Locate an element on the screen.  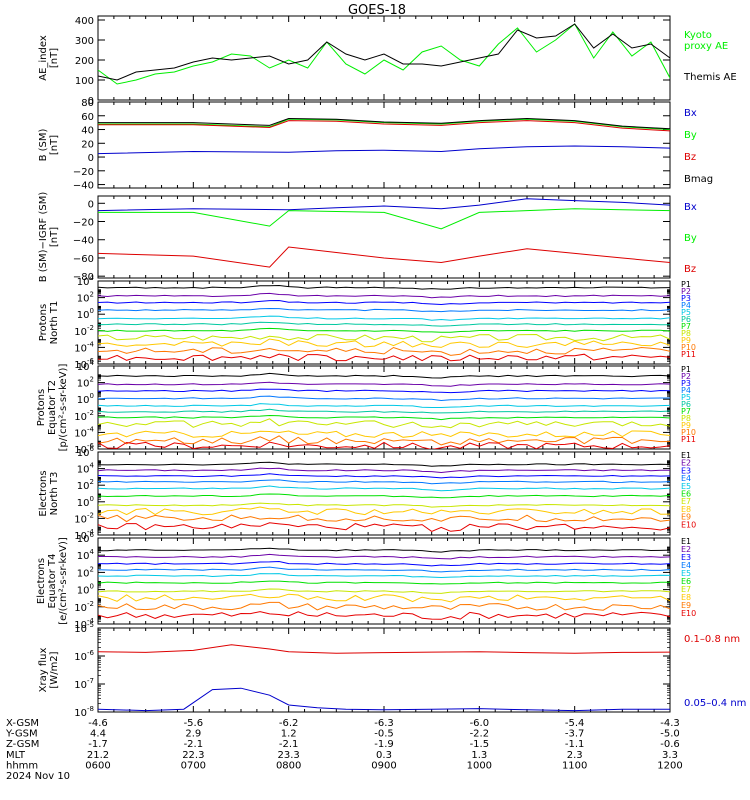
legend-entry: P3 is located at coordinates (686, 298).